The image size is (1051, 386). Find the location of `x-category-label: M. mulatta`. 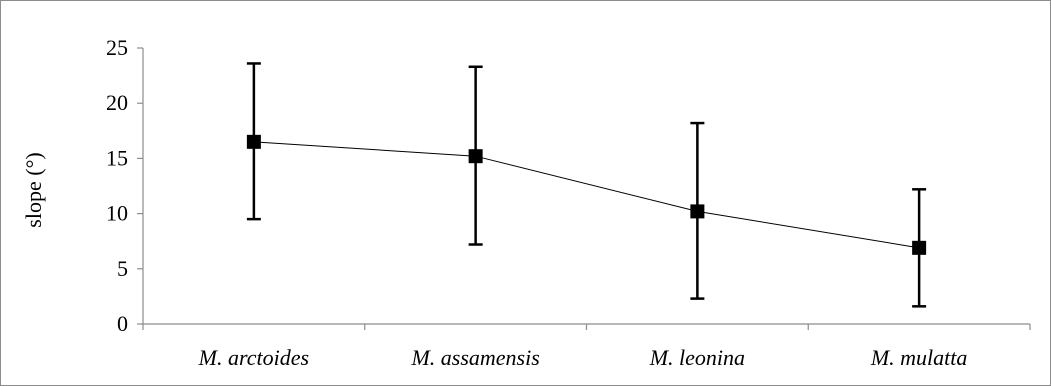

x-category-label: M. mulatta is located at coordinates (919, 357).